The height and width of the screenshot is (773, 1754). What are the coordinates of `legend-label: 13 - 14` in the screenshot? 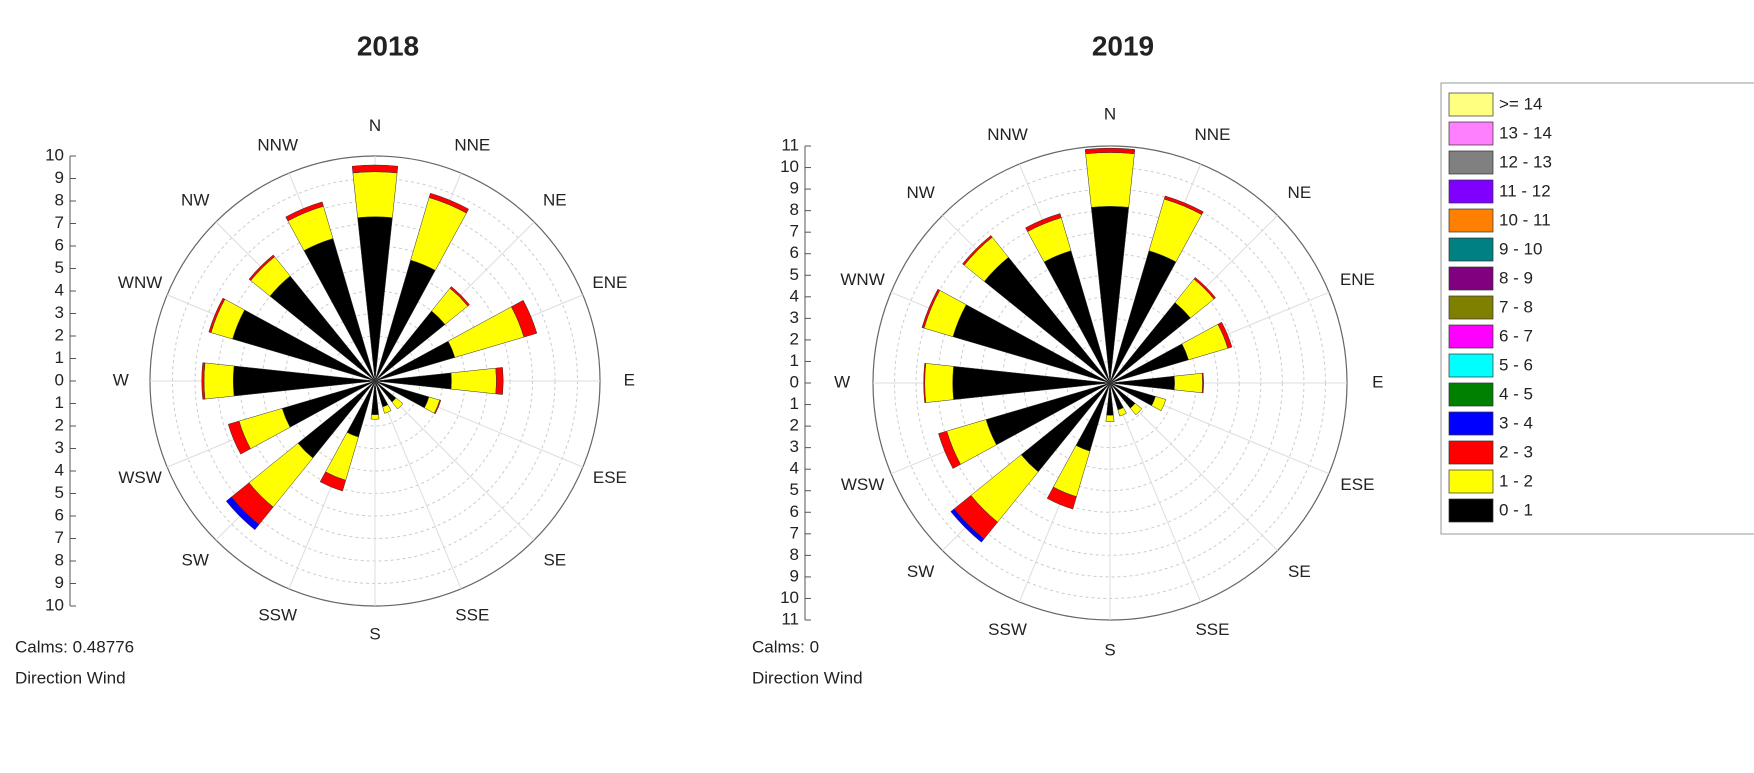 It's located at (1525, 132).